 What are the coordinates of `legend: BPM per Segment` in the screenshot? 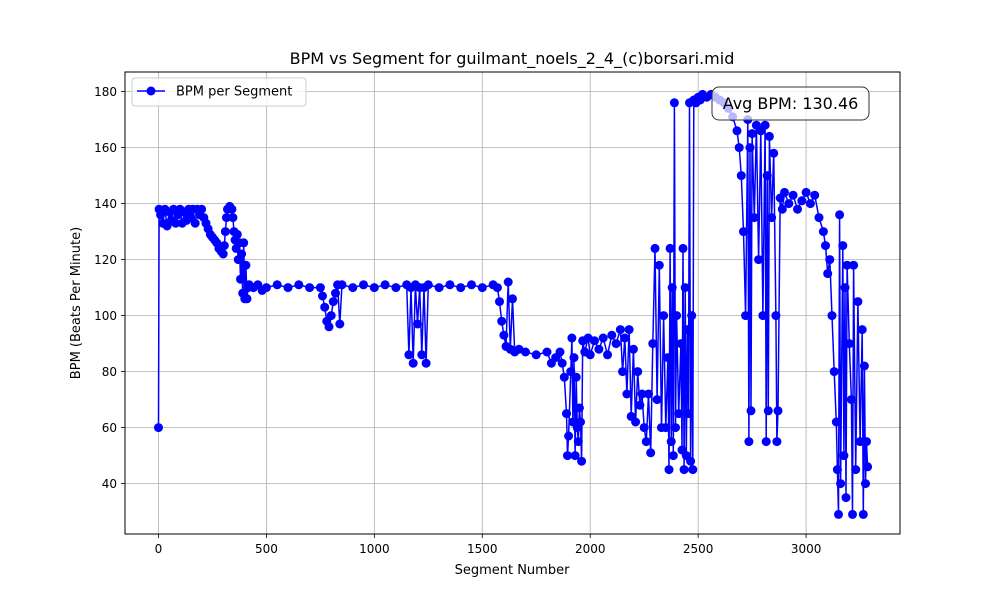 It's located at (219, 92).